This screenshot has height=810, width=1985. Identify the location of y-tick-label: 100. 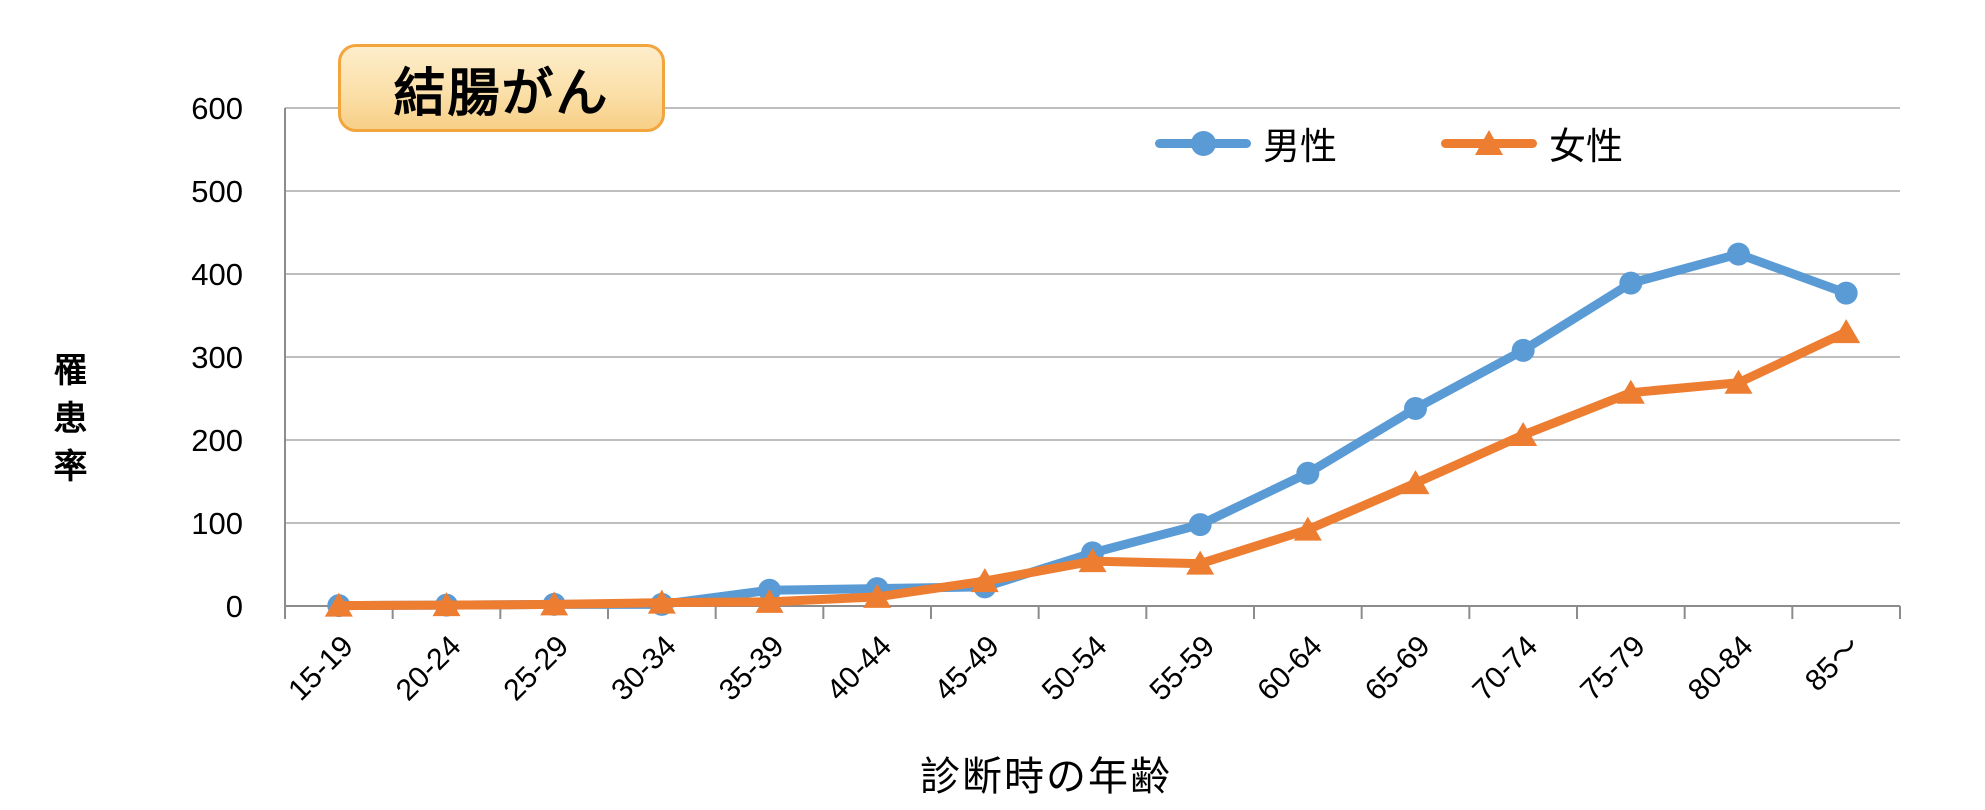
(217, 523).